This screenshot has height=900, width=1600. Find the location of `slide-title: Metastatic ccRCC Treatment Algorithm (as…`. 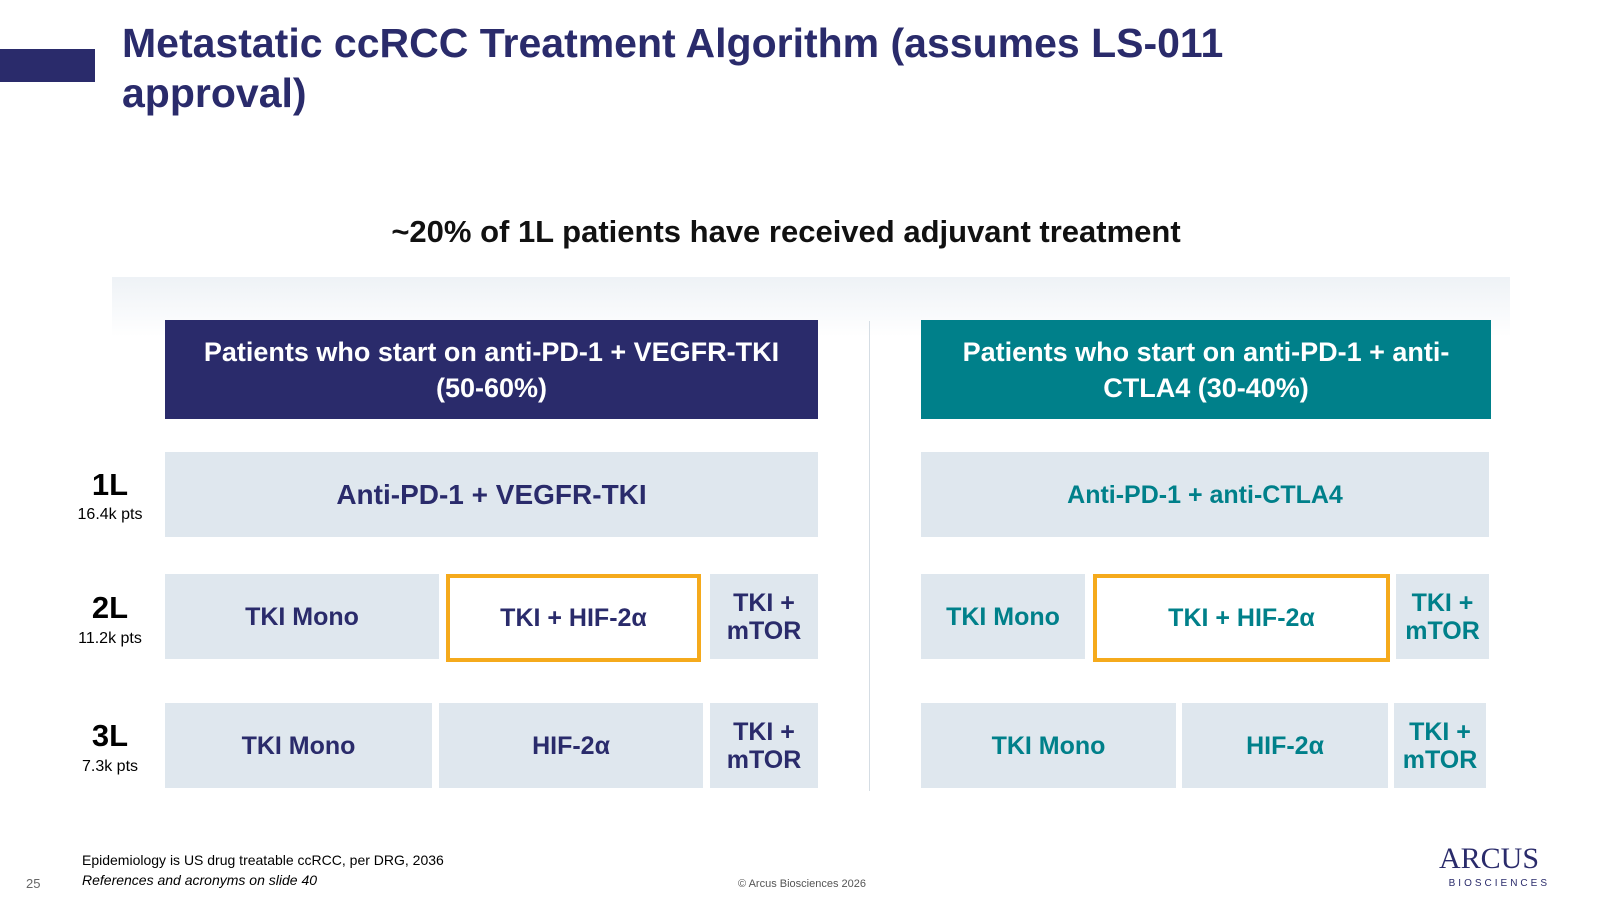

slide-title: Metastatic ccRCC Treatment Algorithm (as… is located at coordinates (673, 68).